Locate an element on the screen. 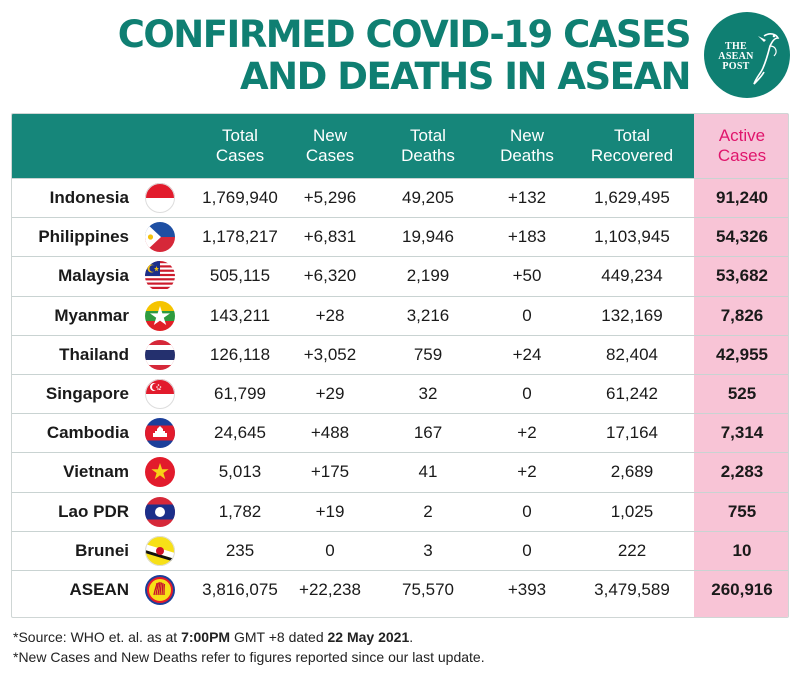 The height and width of the screenshot is (676, 800). cell-total-recovered: 61,242 is located at coordinates (632, 393).